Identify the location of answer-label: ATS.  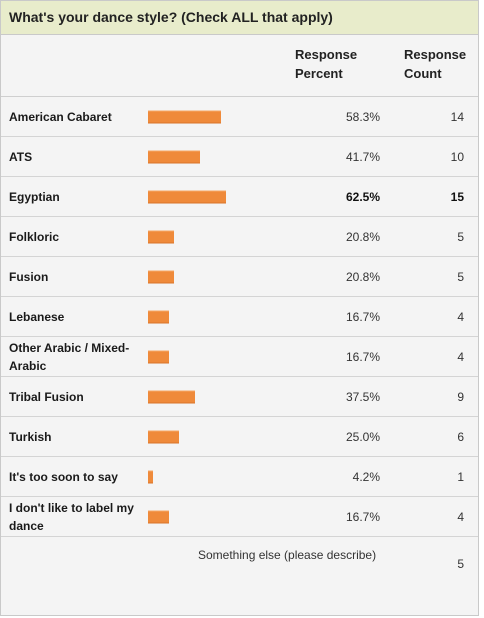
(21, 156).